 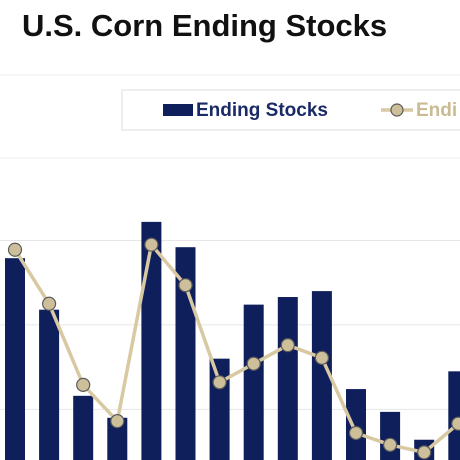 What do you see at coordinates (204, 25) in the screenshot?
I see `chart-title: U.S. Corn Ending Stocks` at bounding box center [204, 25].